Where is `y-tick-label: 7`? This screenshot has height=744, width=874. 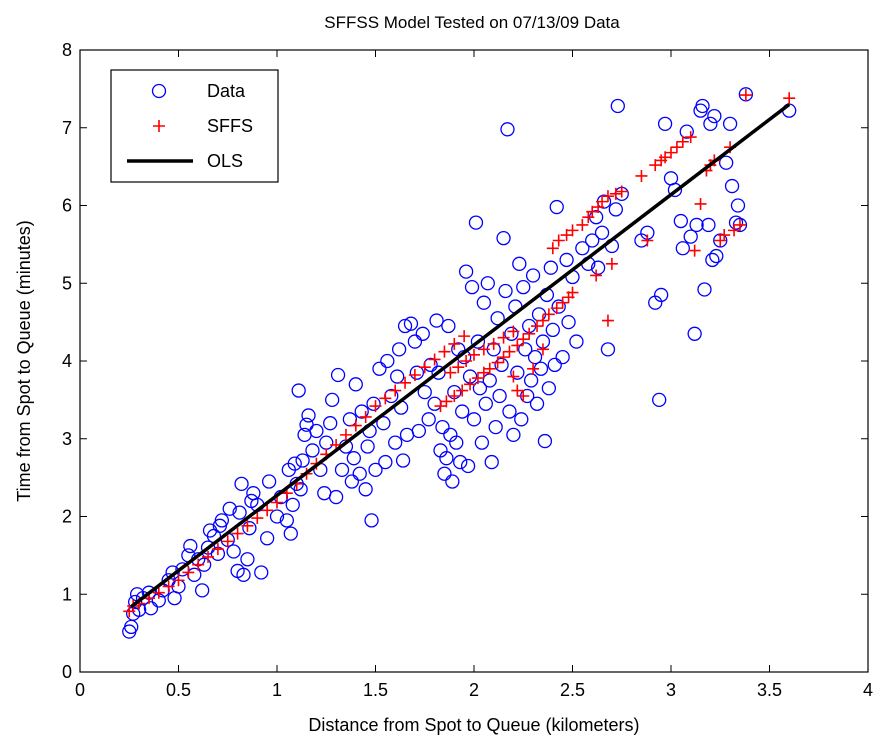
y-tick-label: 7 is located at coordinates (67, 128).